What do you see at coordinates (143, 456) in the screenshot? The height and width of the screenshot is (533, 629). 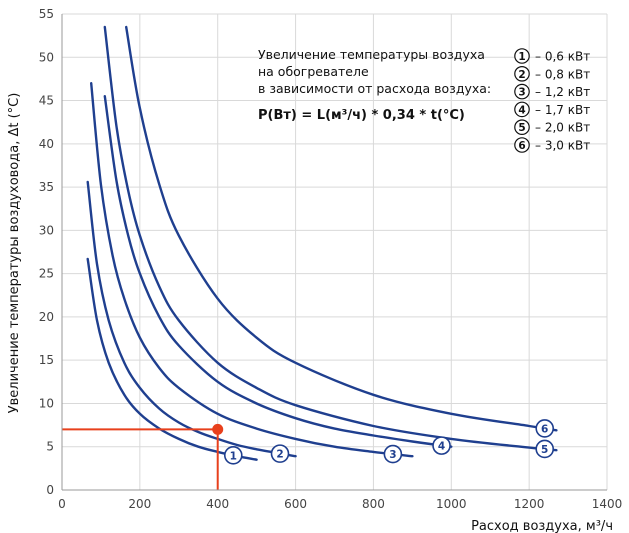 I see `example-marker-group` at bounding box center [143, 456].